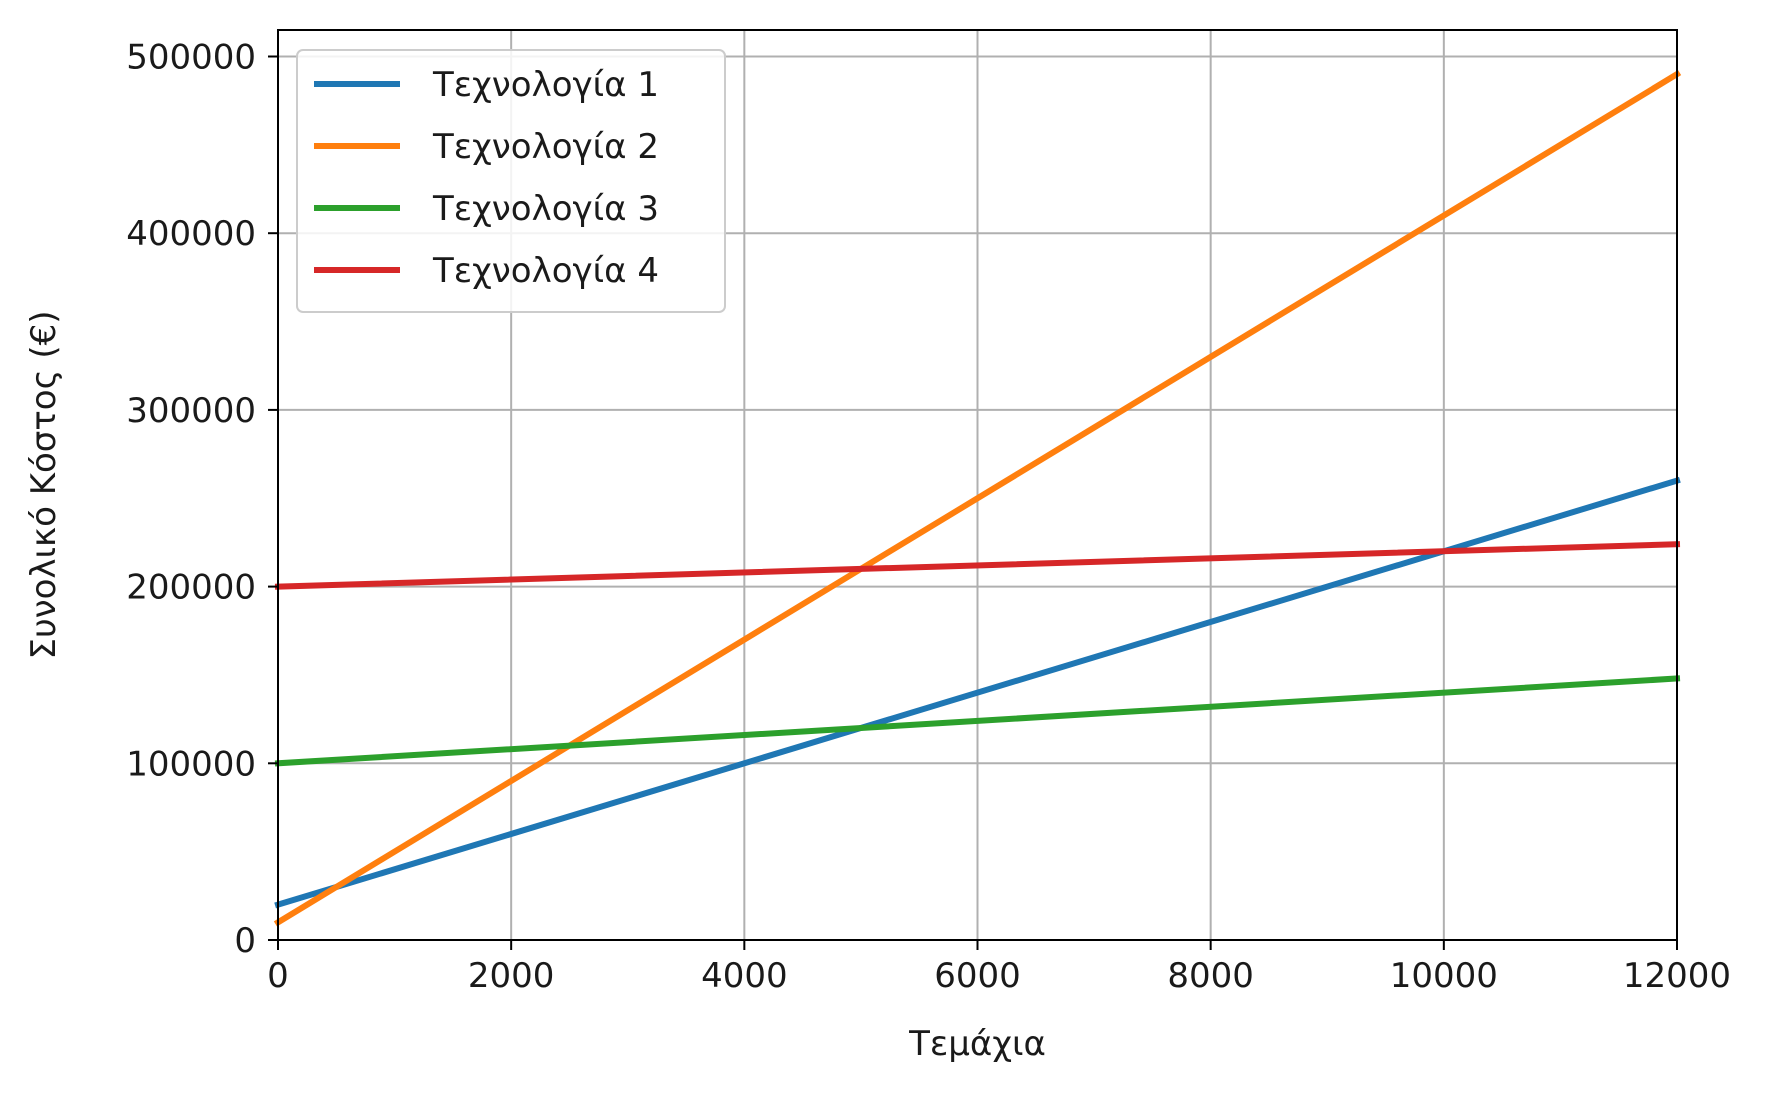 The height and width of the screenshot is (1093, 1767). Describe the element at coordinates (44, 484) in the screenshot. I see `y-axis-label: Συνολικό Κόστος (€)` at that location.